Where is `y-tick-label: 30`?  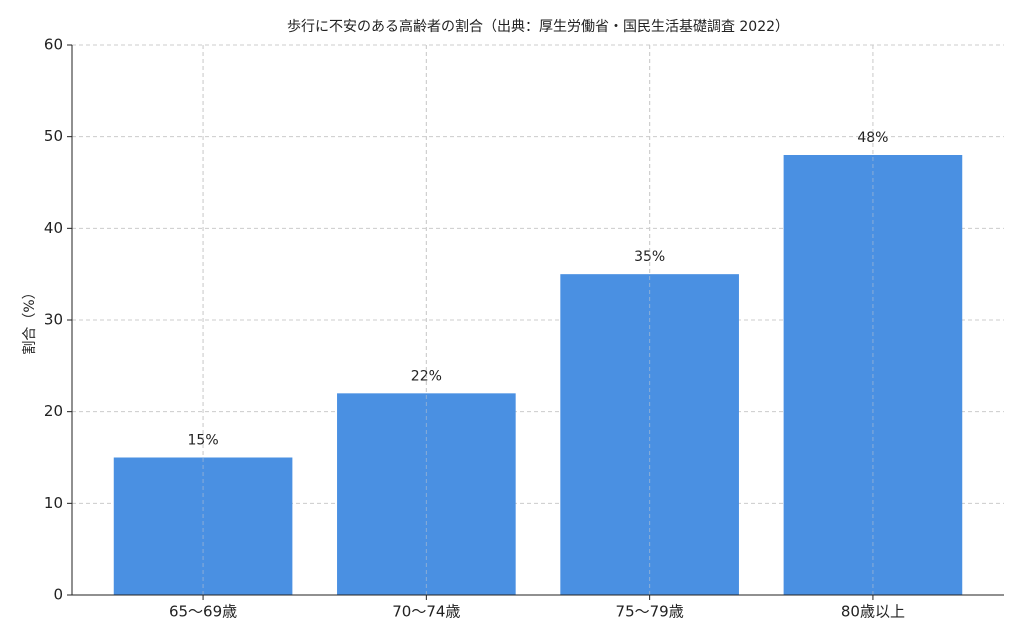 y-tick-label: 30 is located at coordinates (53, 320).